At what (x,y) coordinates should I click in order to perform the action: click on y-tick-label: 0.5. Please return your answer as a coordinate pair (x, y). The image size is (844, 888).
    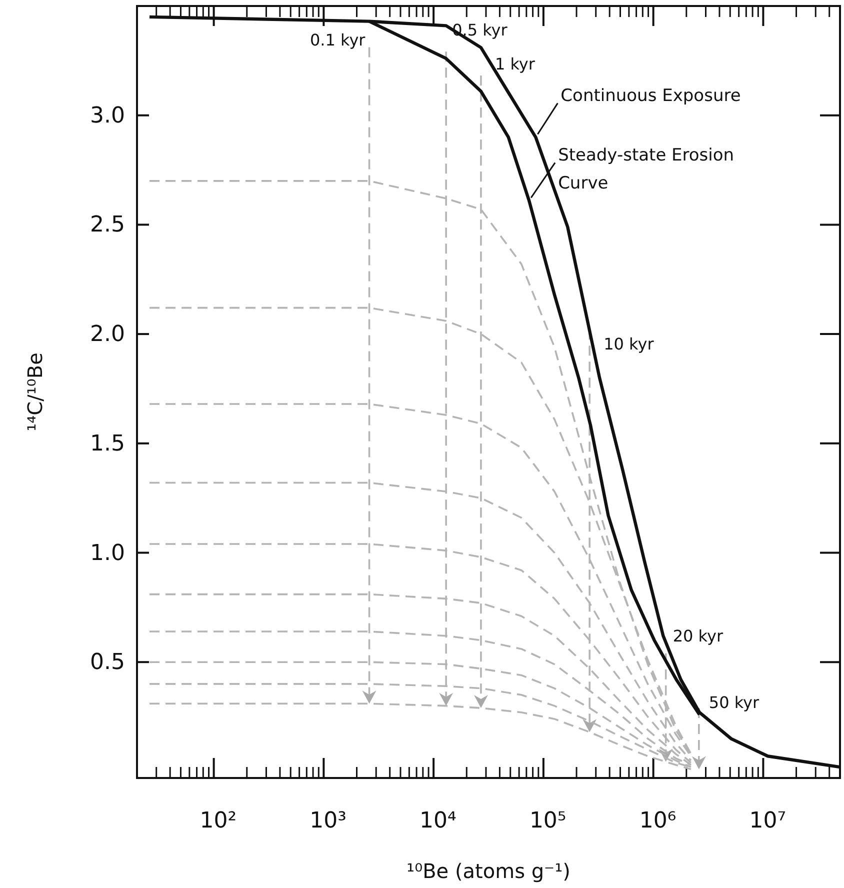
    Looking at the image, I should click on (107, 663).